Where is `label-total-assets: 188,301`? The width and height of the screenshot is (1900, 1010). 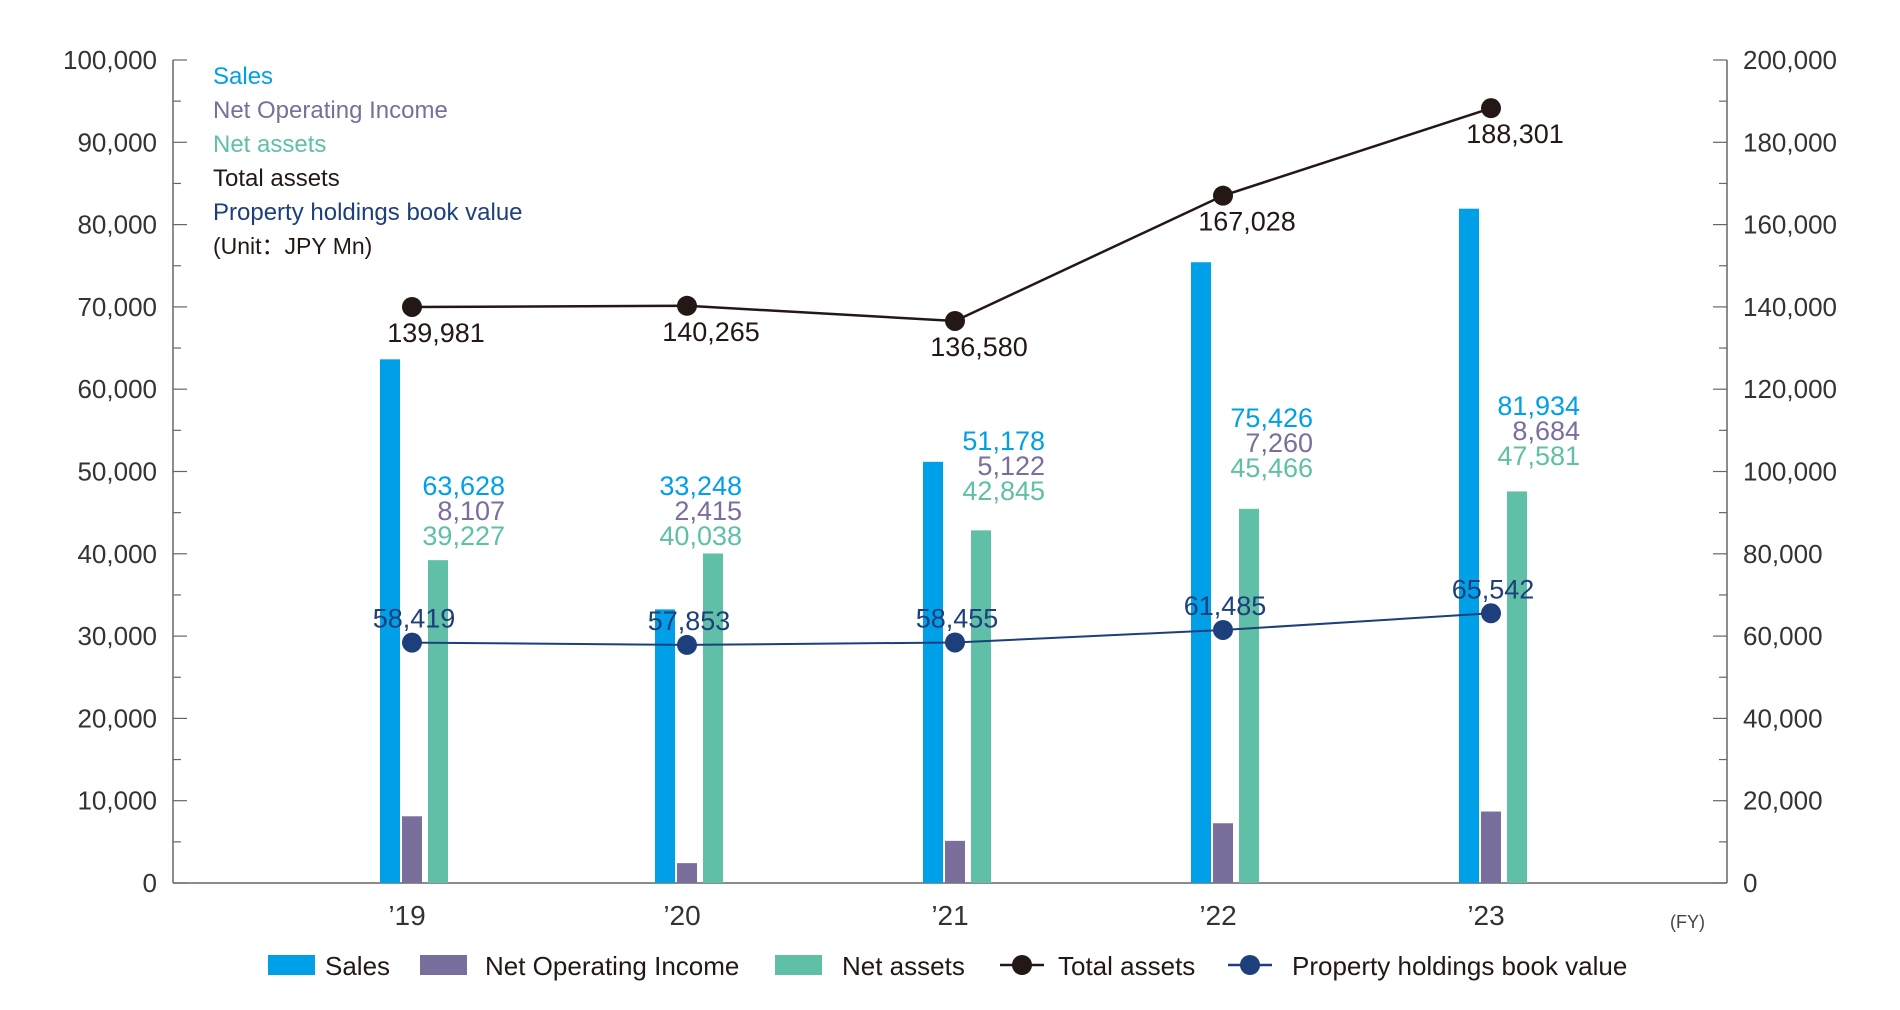
label-total-assets: 188,301 is located at coordinates (1515, 134).